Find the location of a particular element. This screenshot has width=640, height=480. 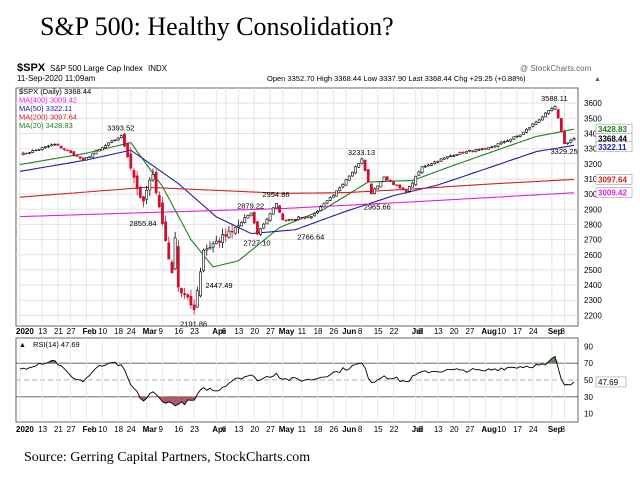

value-tag-text: 3097.64 is located at coordinates (612, 179).